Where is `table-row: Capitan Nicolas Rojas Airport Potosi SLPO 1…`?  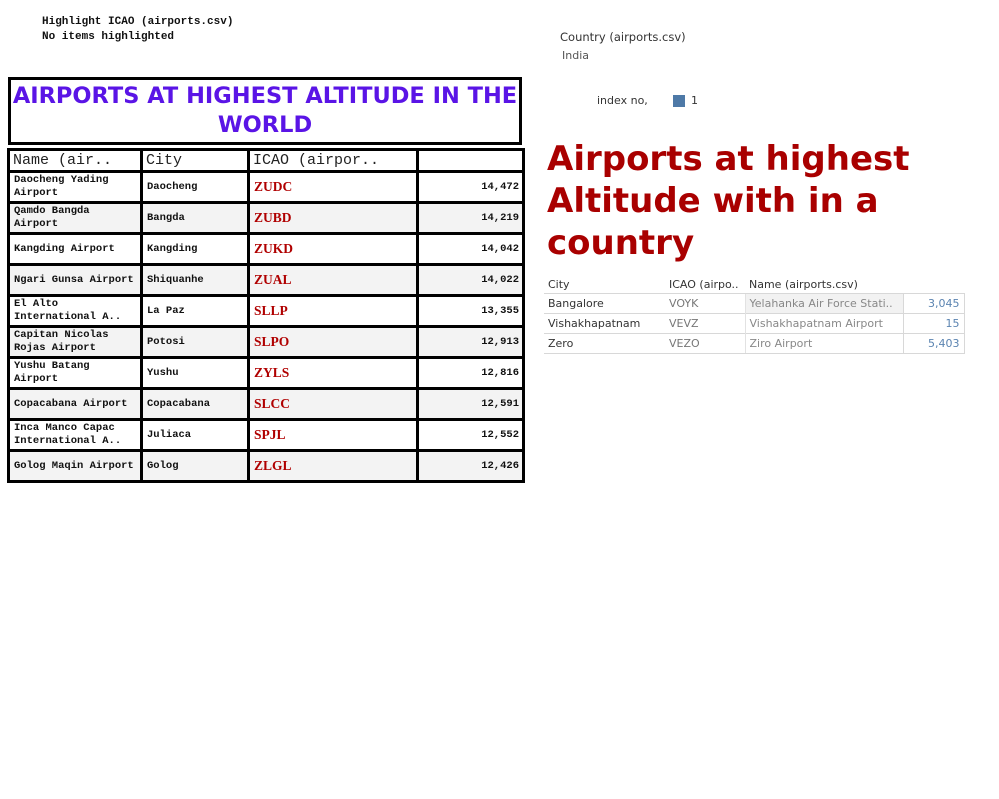
table-row: Capitan Nicolas Rojas Airport Potosi SLPO 1… is located at coordinates (266, 342).